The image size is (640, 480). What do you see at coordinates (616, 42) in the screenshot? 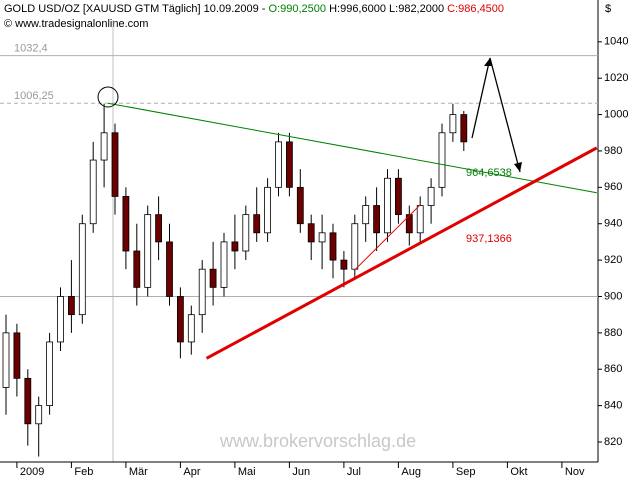
I see `y-tick-label: 1040` at bounding box center [616, 42].